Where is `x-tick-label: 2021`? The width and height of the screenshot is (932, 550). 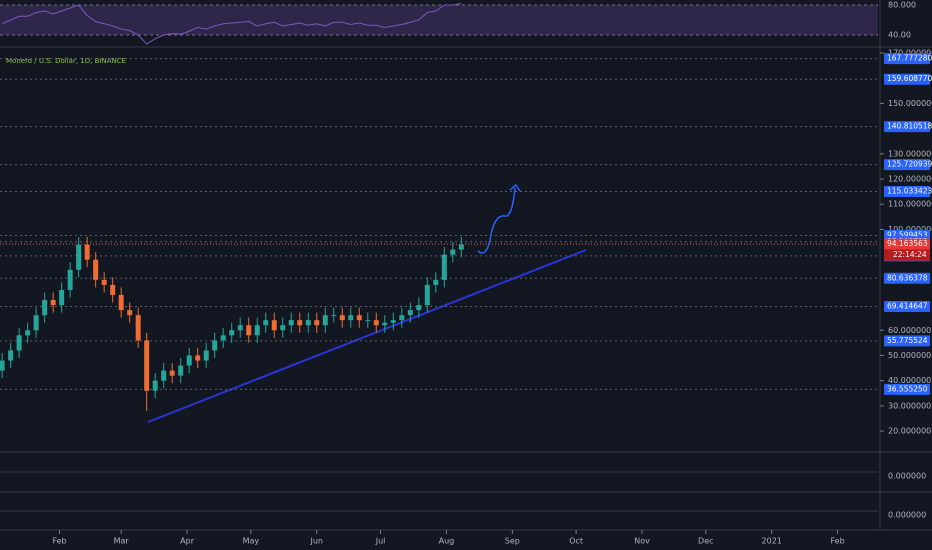 x-tick-label: 2021 is located at coordinates (772, 541).